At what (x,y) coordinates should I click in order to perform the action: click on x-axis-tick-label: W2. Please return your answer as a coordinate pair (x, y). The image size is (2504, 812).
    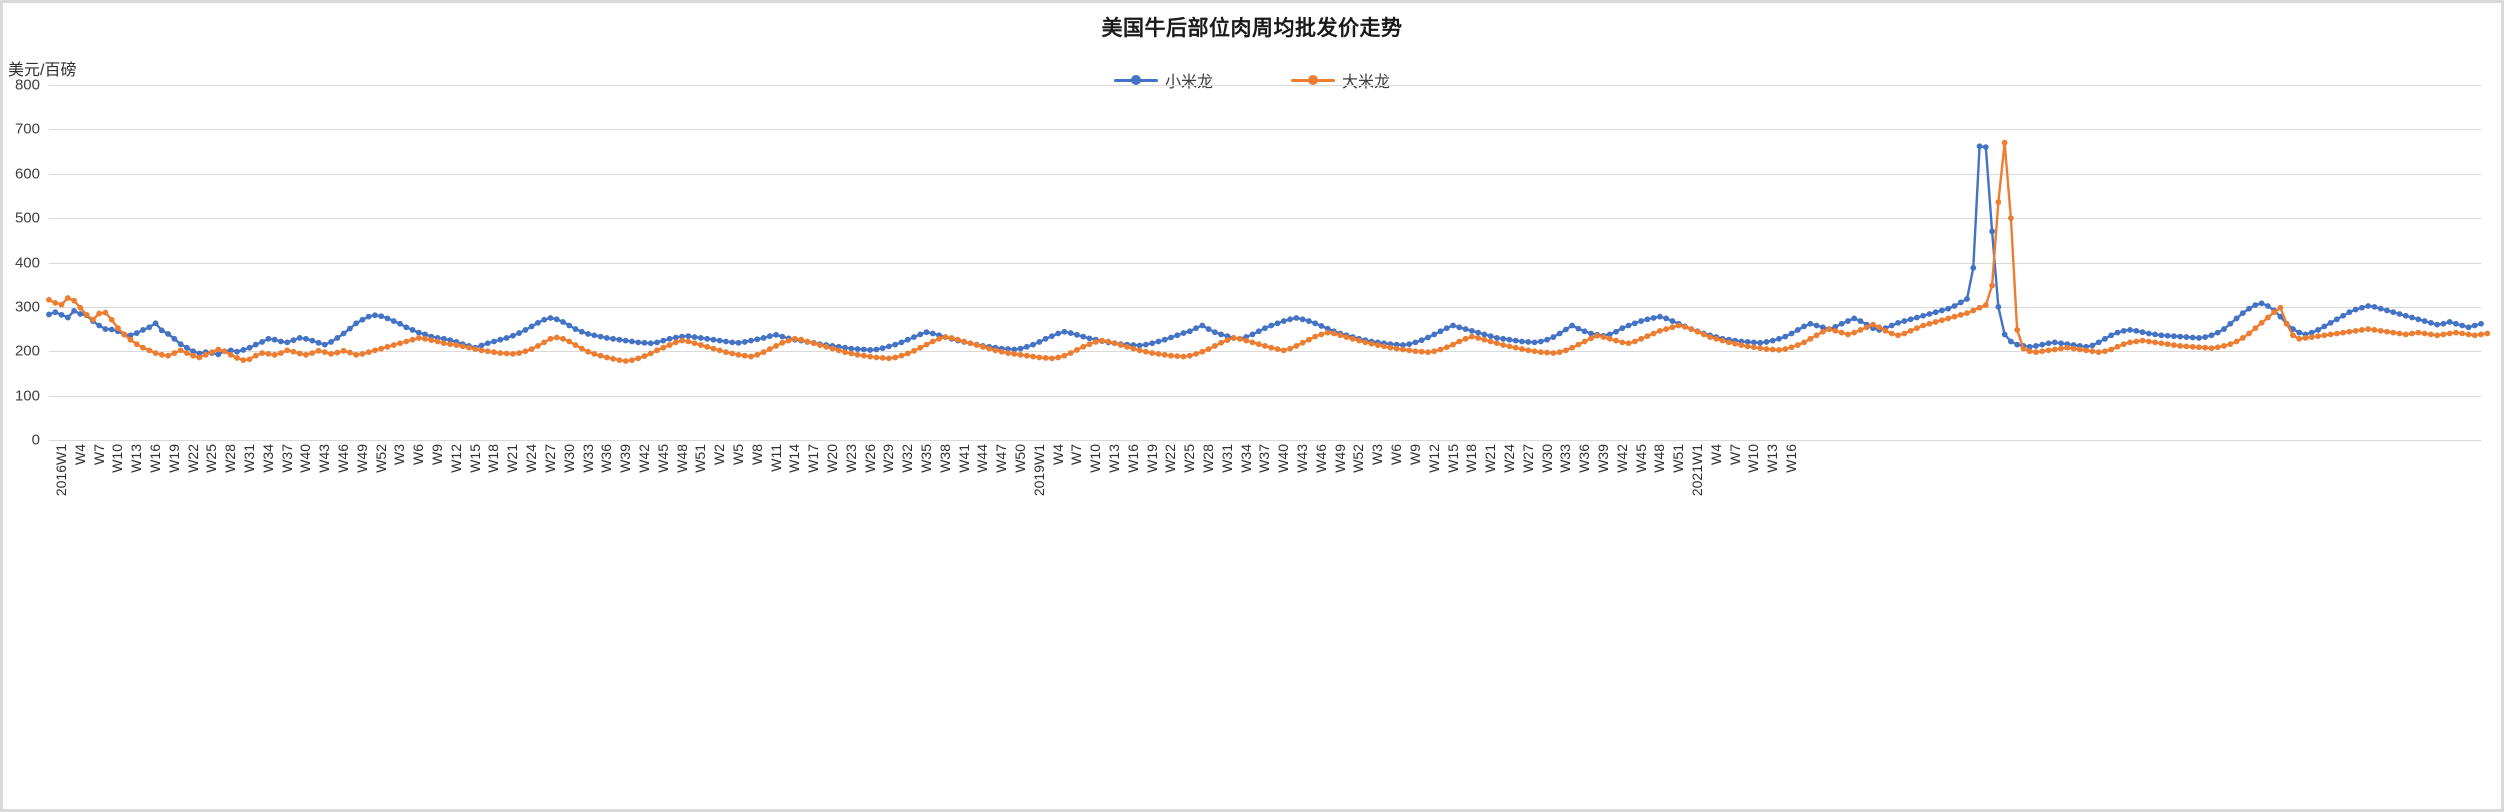
    Looking at the image, I should click on (719, 454).